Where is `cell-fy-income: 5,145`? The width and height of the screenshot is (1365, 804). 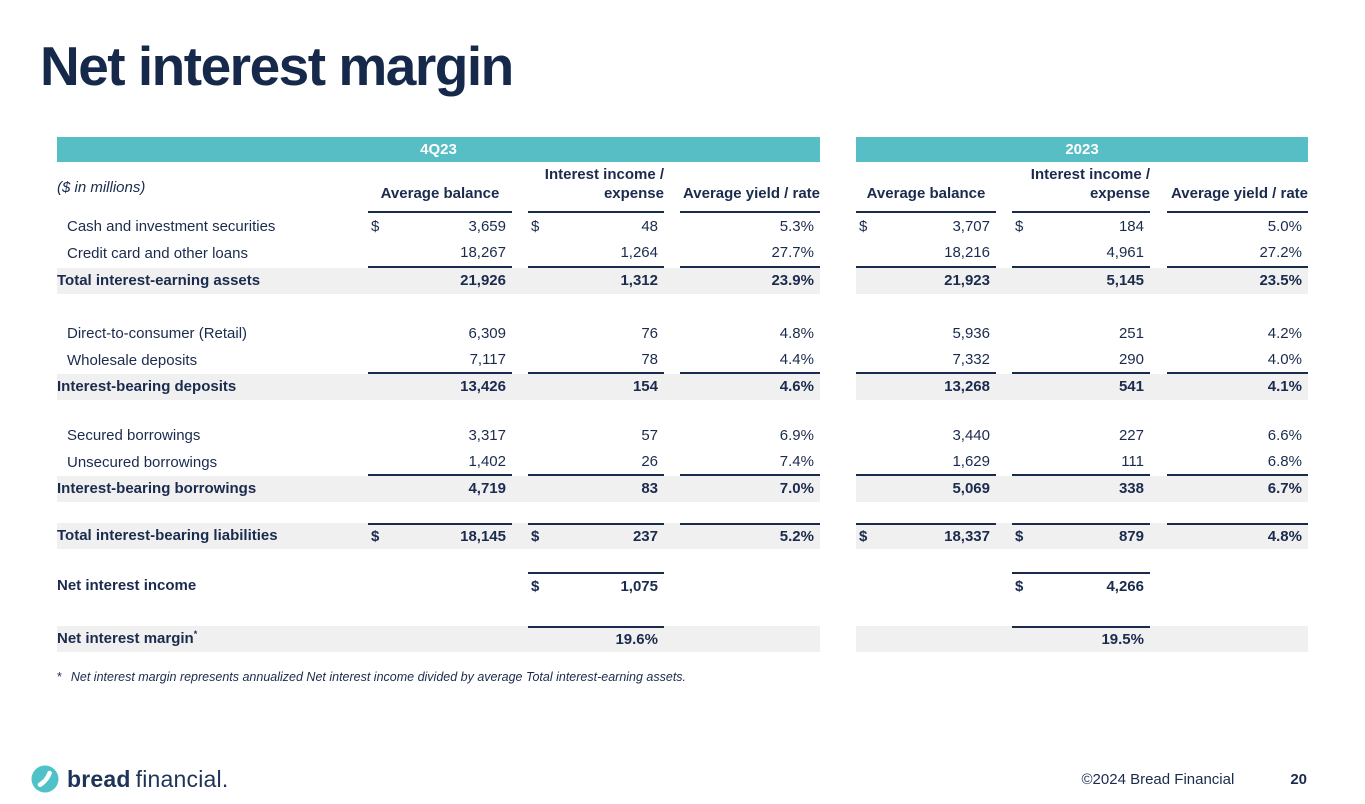
cell-fy-income: 5,145 is located at coordinates (1125, 280).